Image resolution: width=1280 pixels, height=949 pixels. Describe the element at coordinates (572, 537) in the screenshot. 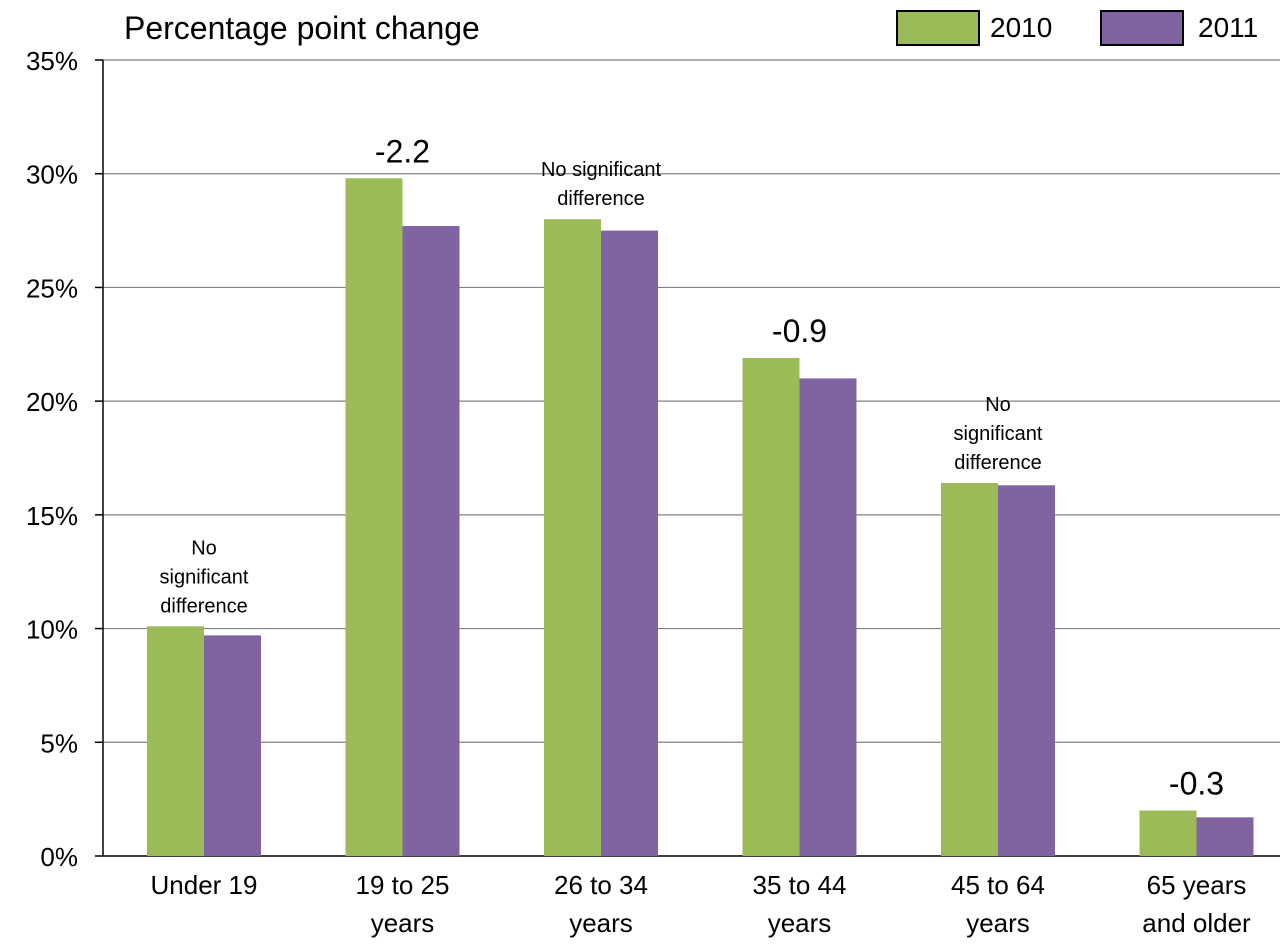

I see `bar-2010-26-to-34-years` at that location.